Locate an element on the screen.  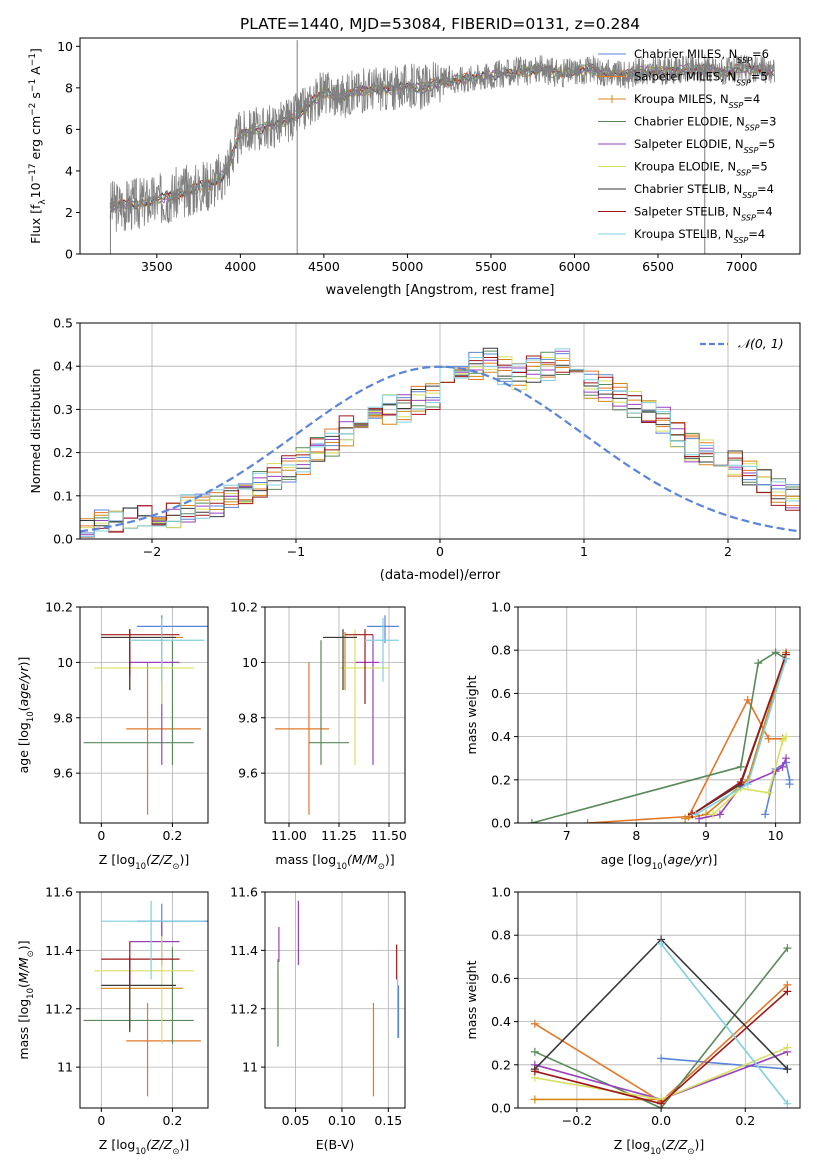
legend-entry: Chabrier STELIB, NSSP=4 is located at coordinates (704, 191).